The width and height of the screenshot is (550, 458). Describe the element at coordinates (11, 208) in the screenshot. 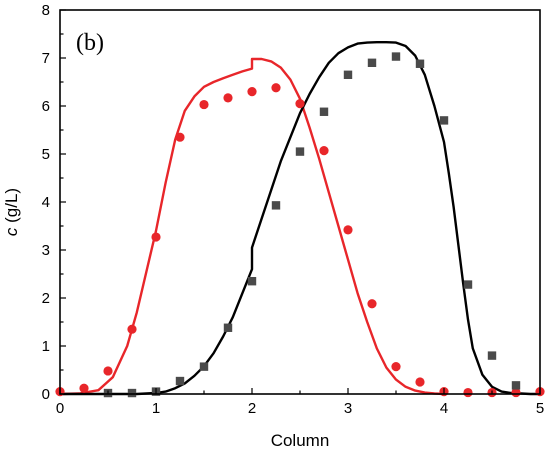

I see `y-axis-title-units: (g/L)` at that location.